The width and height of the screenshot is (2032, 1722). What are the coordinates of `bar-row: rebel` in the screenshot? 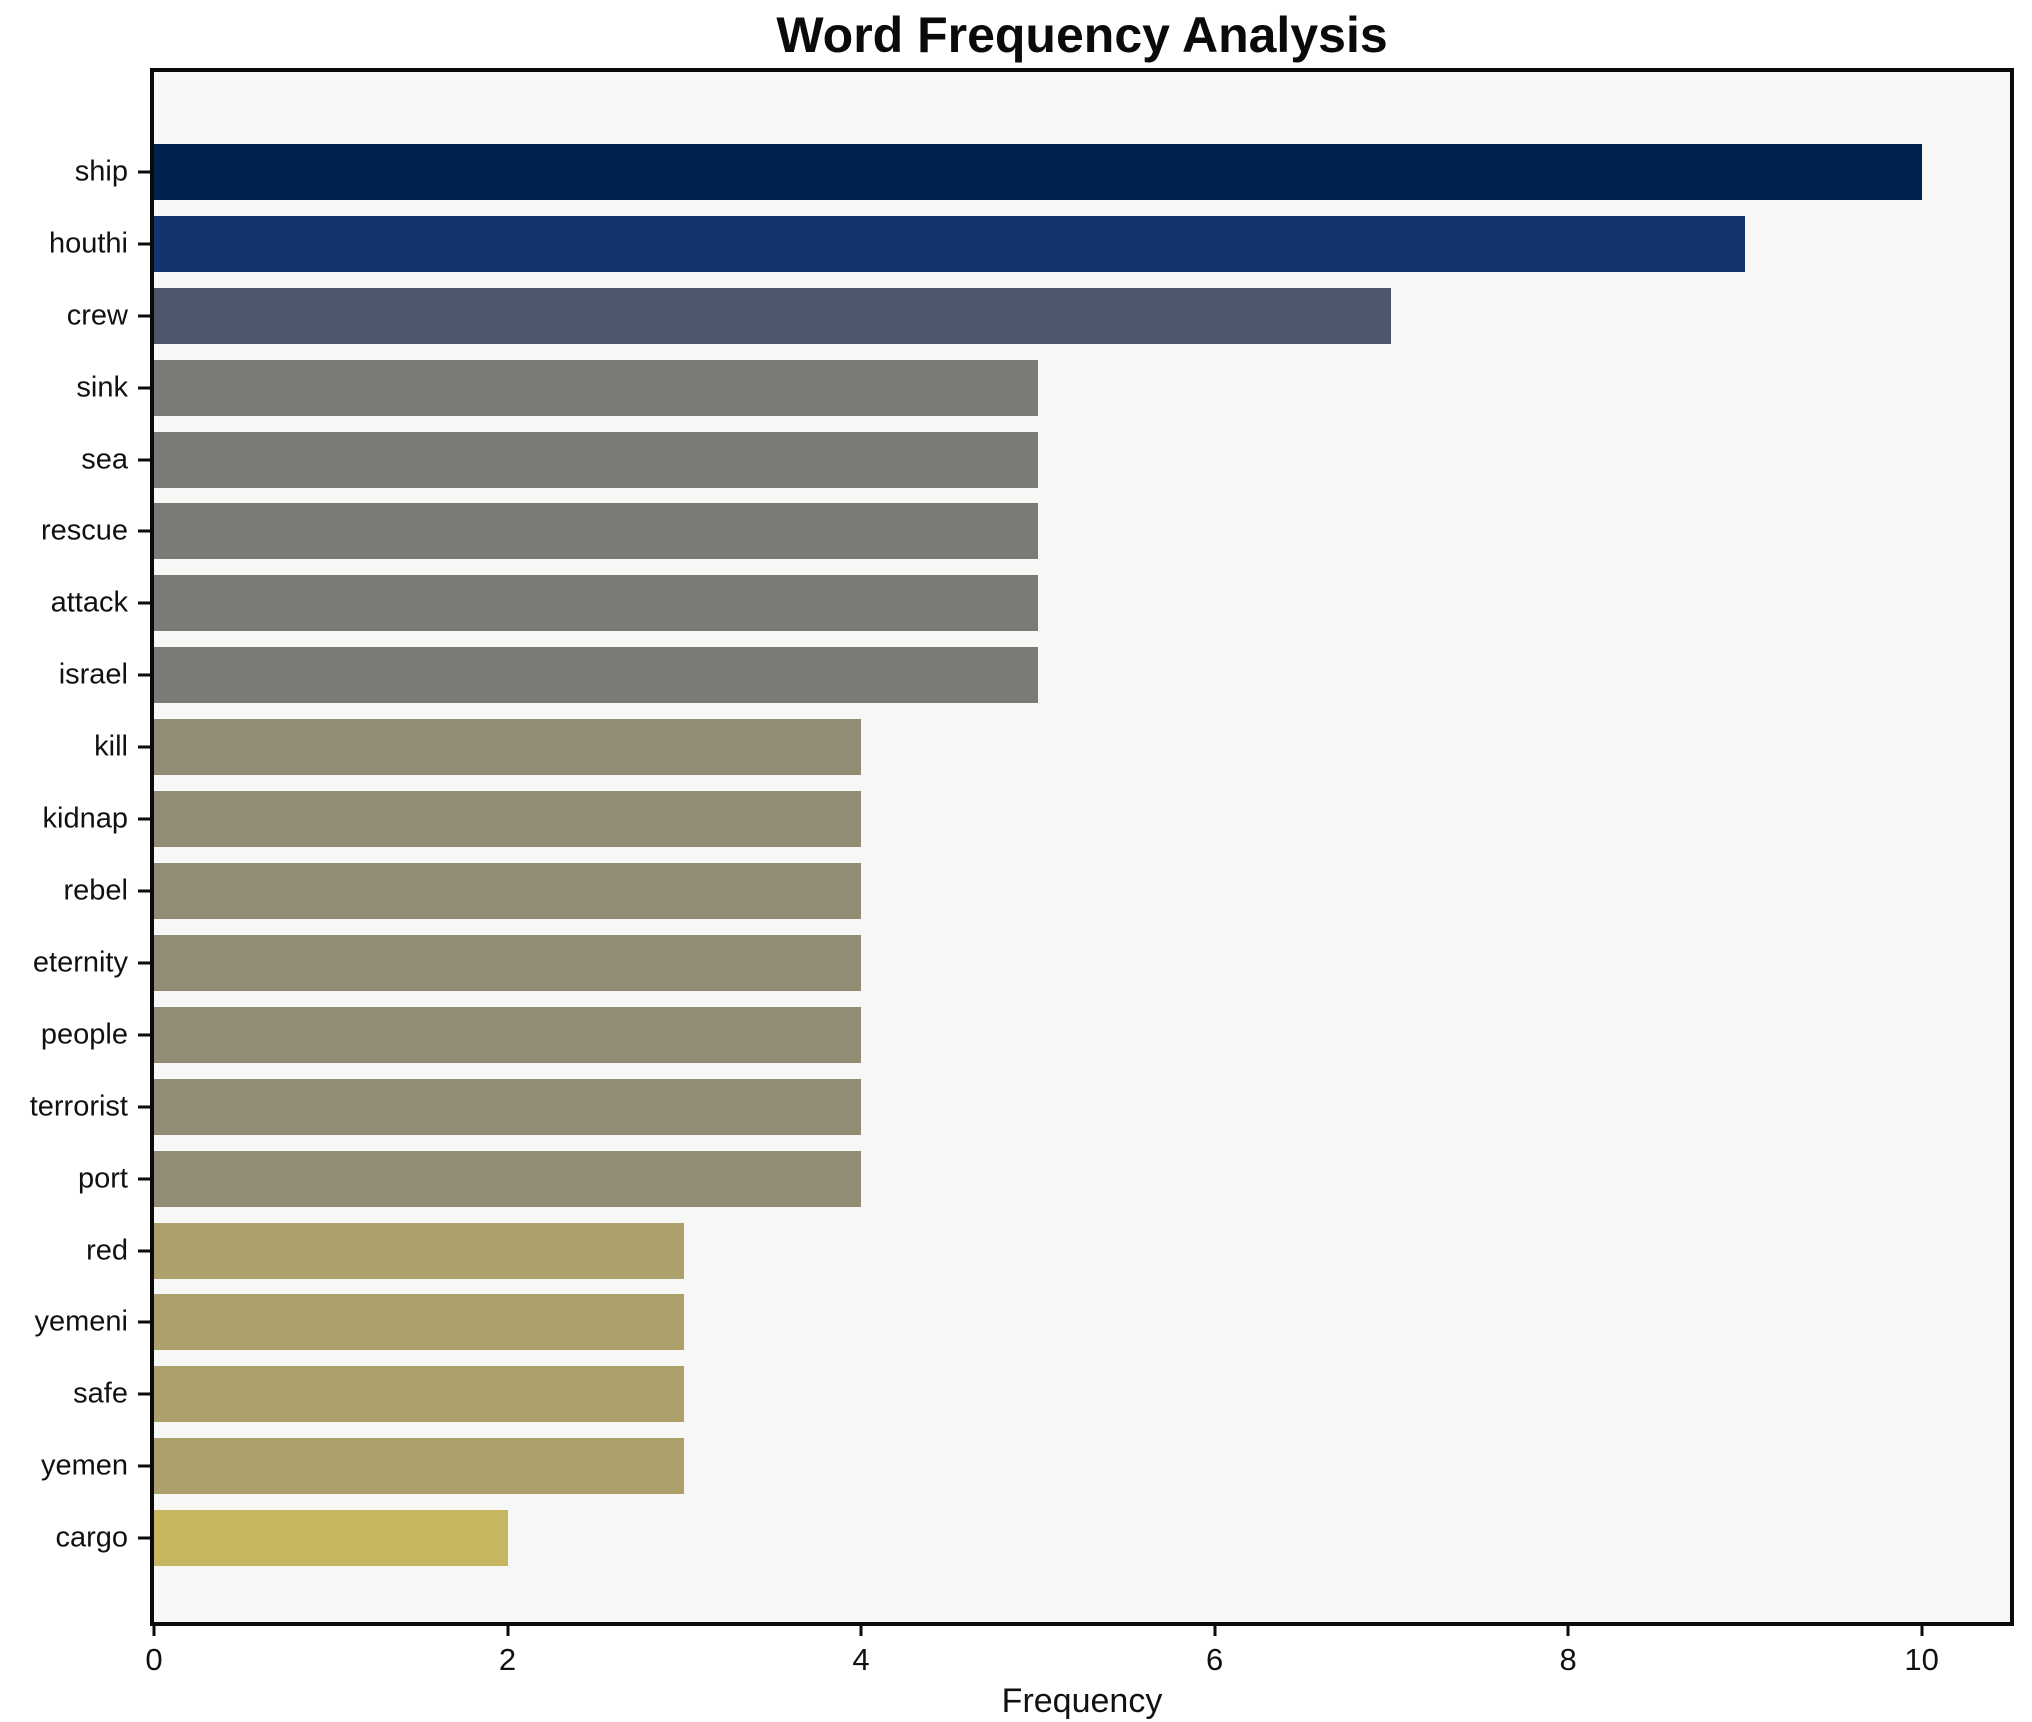 It's located at (1037, 891).